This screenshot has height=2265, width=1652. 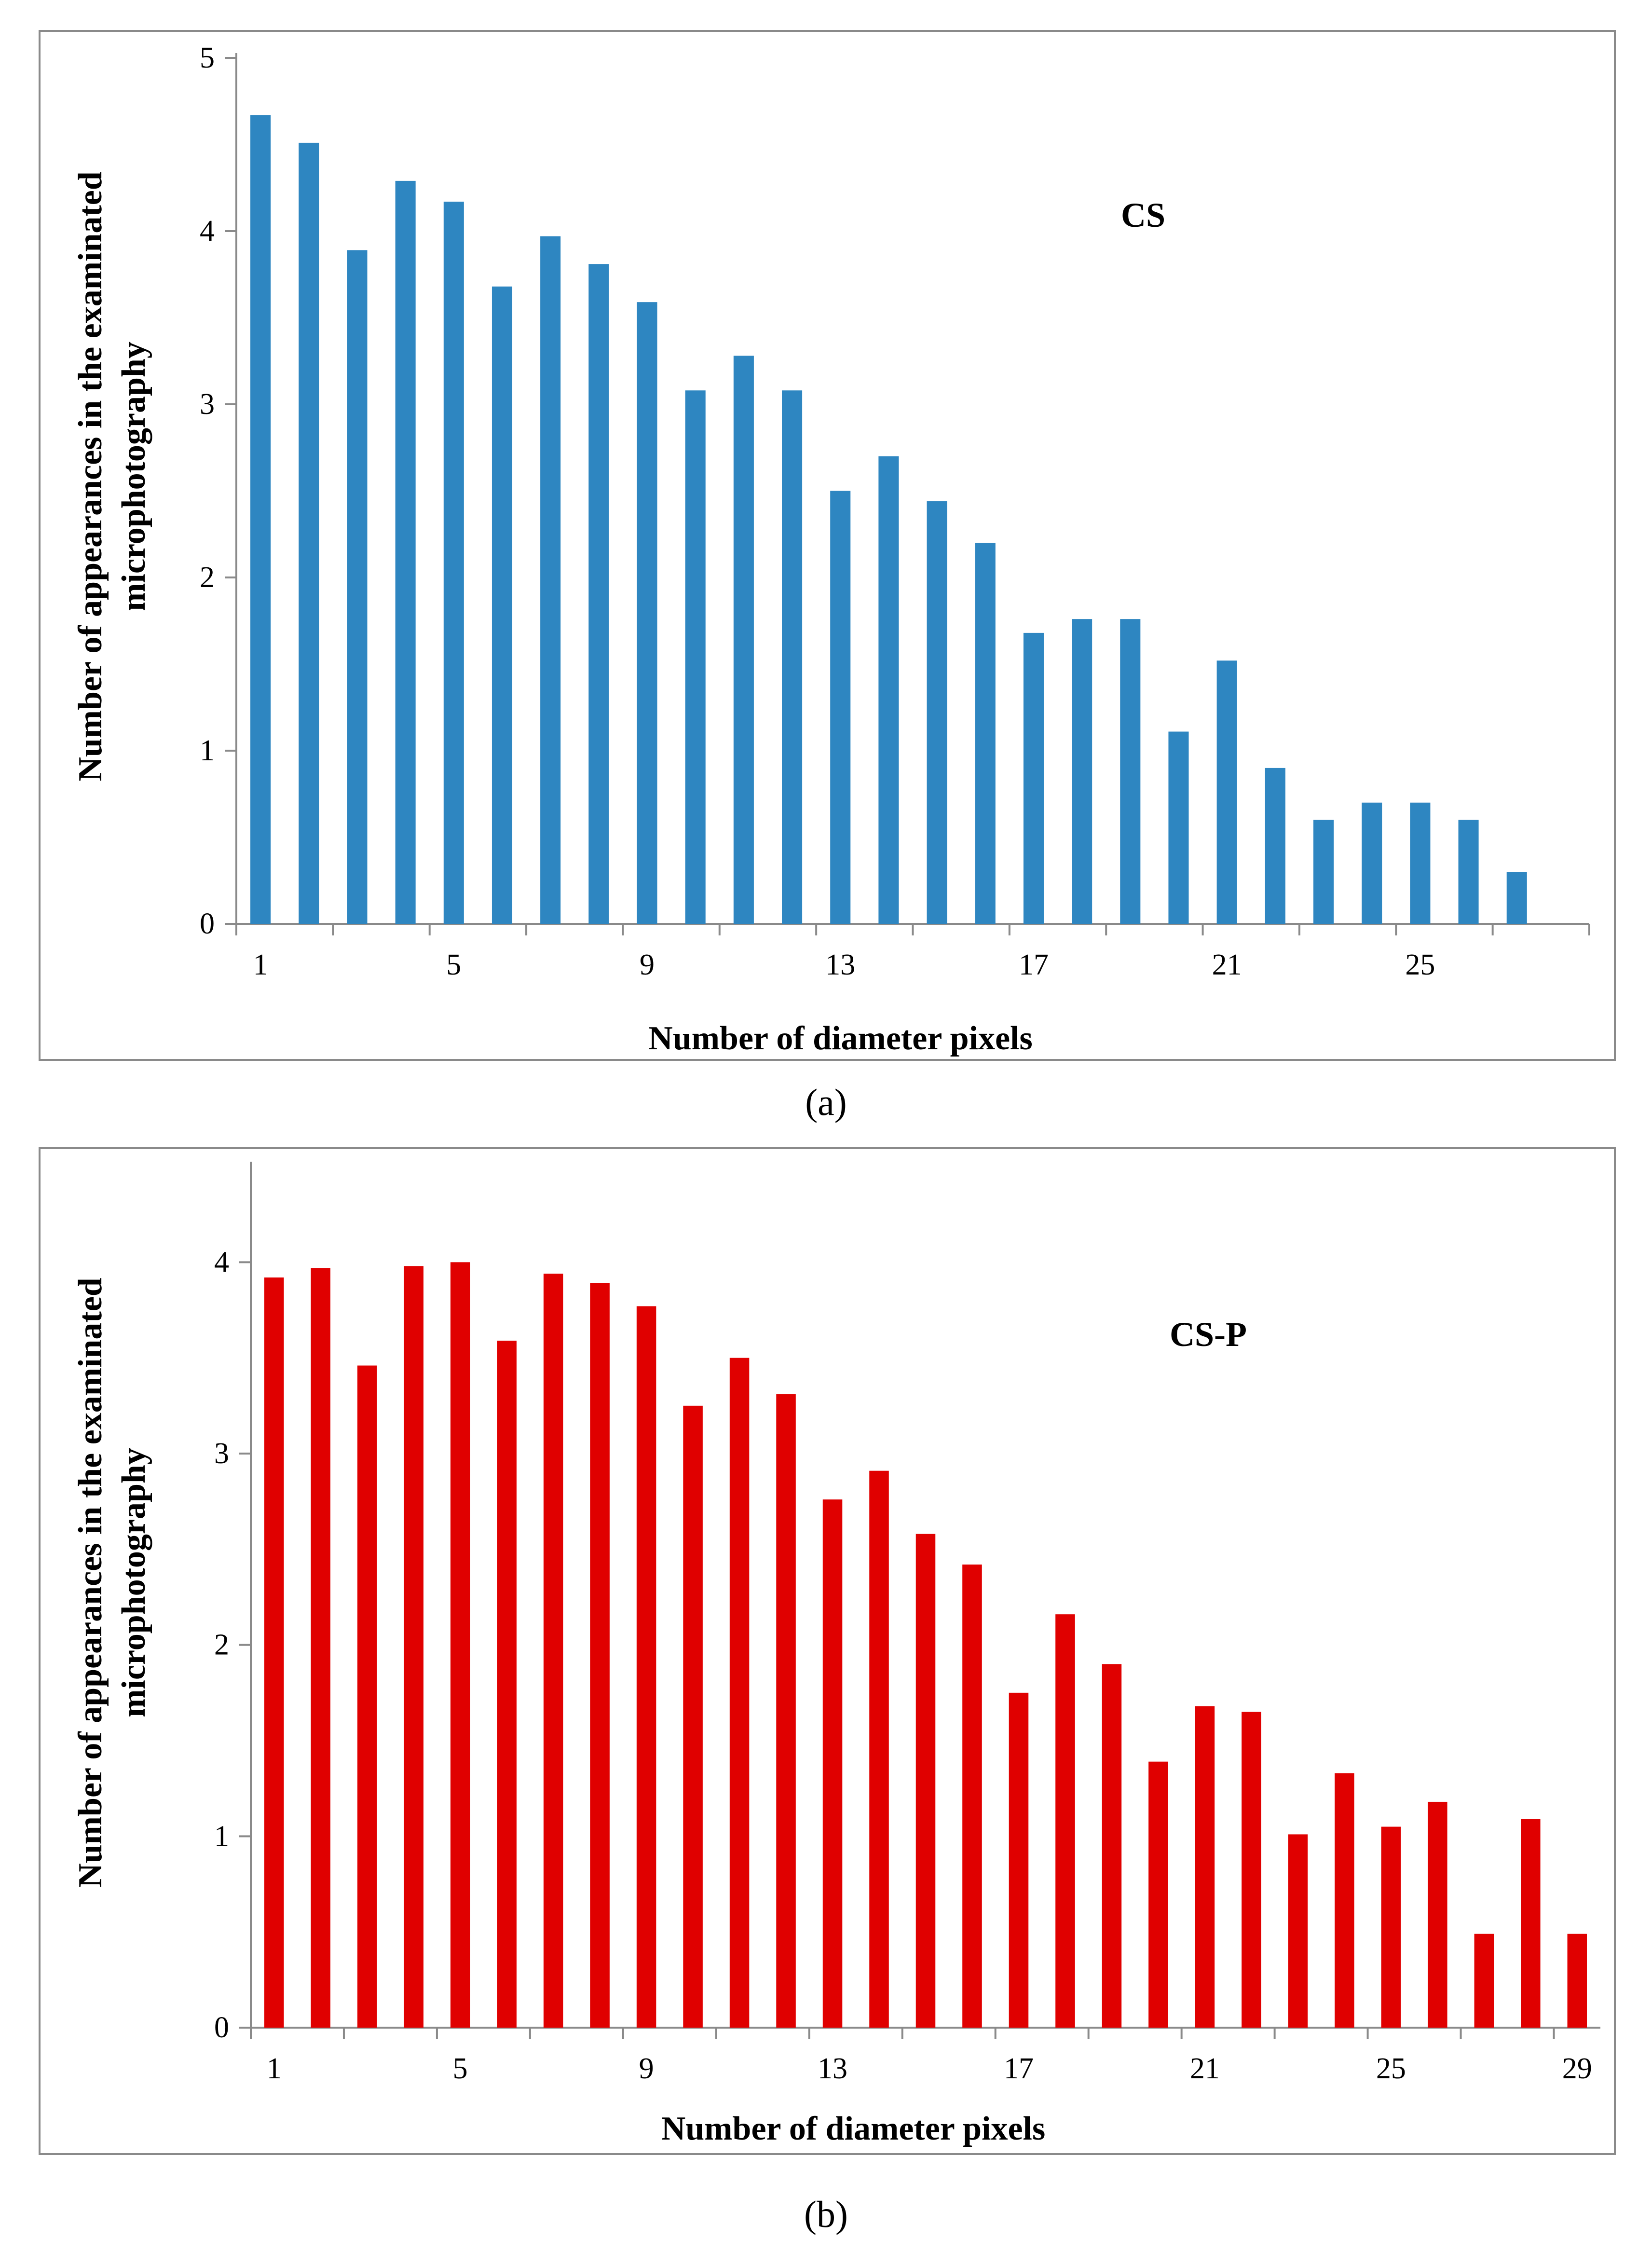 What do you see at coordinates (1577, 2068) in the screenshot?
I see `x-tick-label: 29` at bounding box center [1577, 2068].